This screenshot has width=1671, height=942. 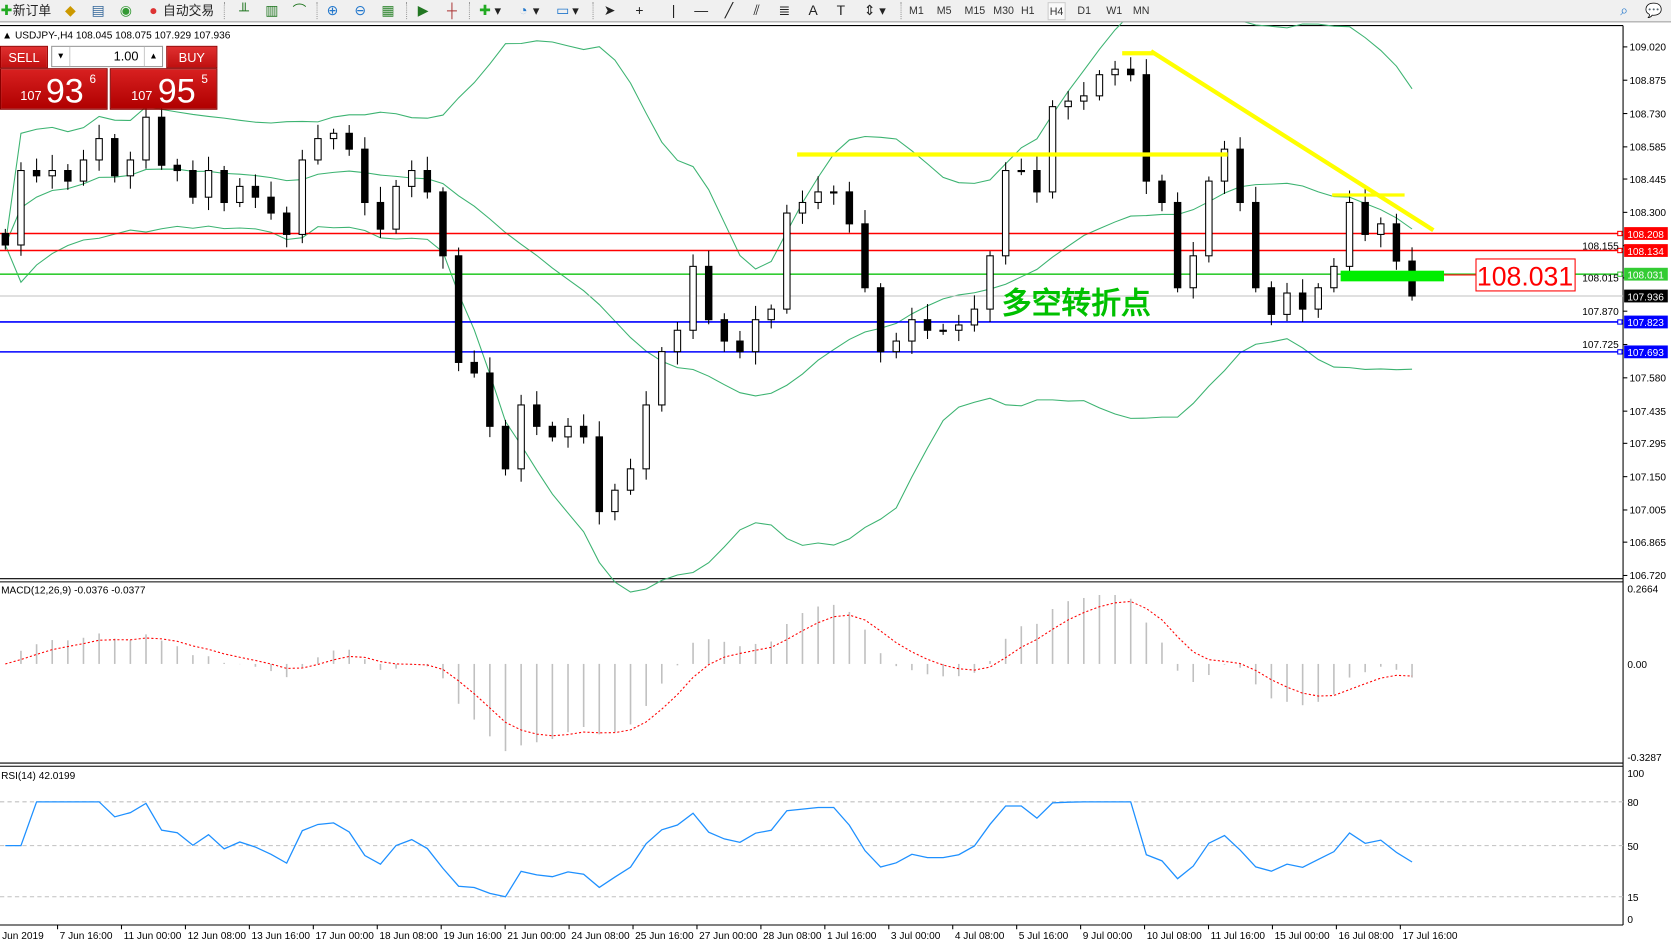 What do you see at coordinates (1642, 590) in the screenshot?
I see `macd-tick: 0.2664` at bounding box center [1642, 590].